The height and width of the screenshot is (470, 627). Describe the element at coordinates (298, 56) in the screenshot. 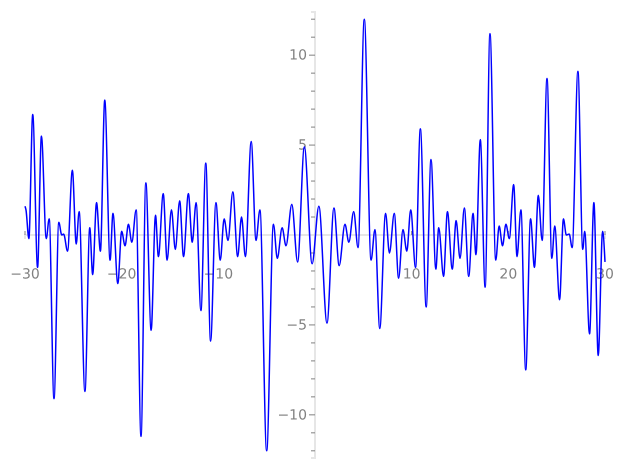

I see `y-tick-label: 10` at that location.